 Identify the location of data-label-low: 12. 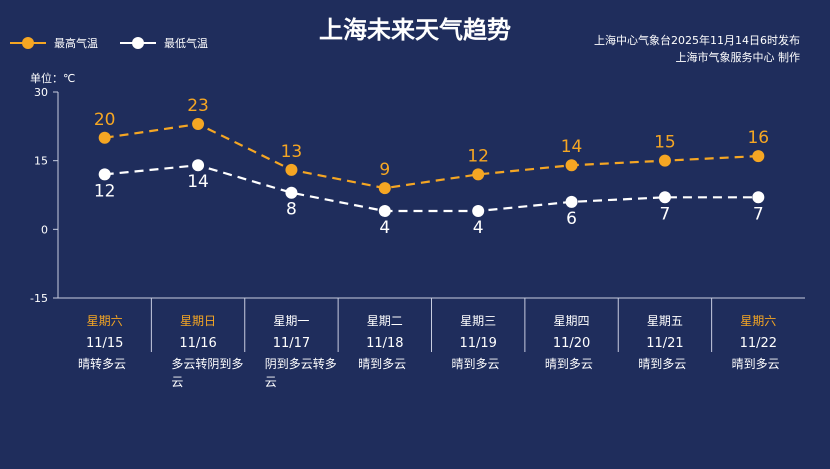
(105, 191).